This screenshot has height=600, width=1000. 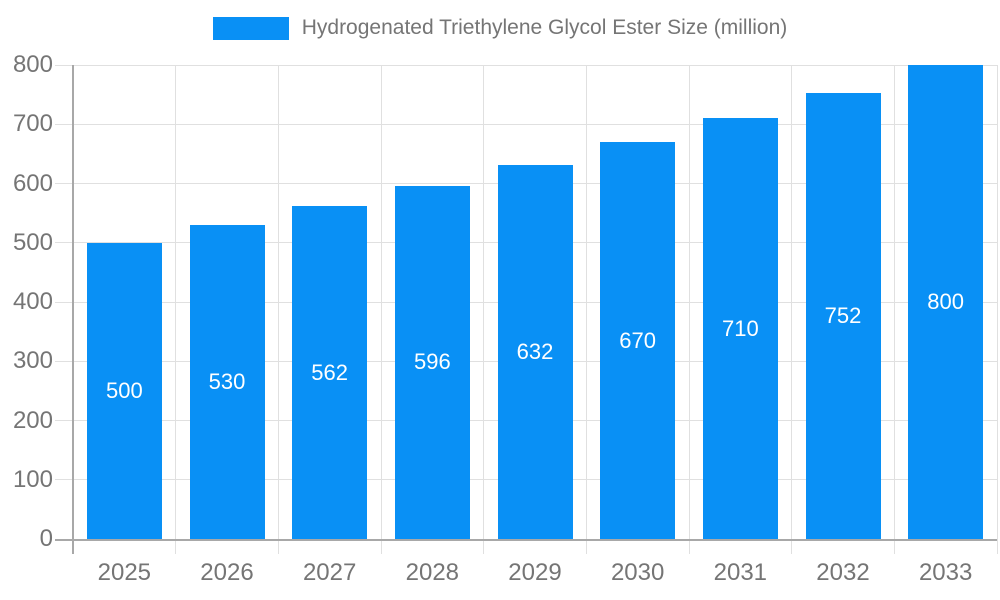 I want to click on x-tick-label-2028: 2028, so click(x=432, y=572).